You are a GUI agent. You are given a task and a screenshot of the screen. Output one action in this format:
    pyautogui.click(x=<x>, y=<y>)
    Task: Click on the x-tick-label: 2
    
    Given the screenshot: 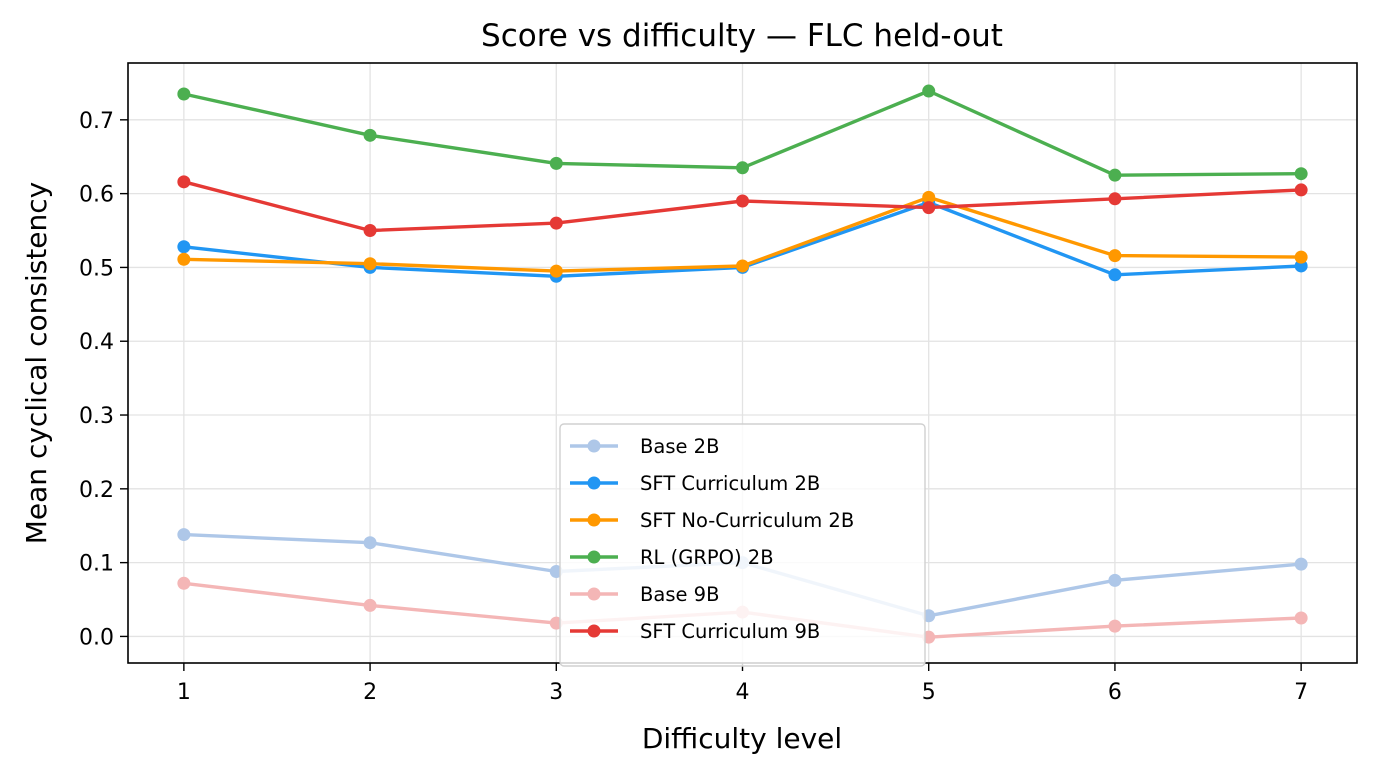 What is the action you would take?
    pyautogui.click(x=370, y=692)
    